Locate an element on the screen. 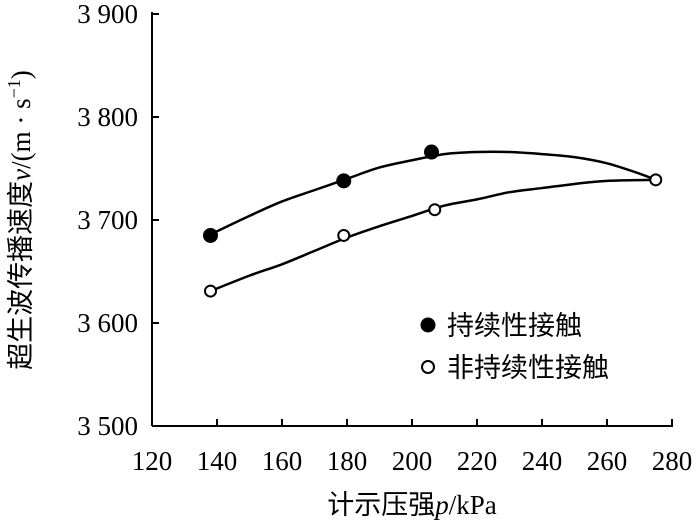 Image resolution: width=700 pixels, height=528 pixels. x-tick-label: 220 is located at coordinates (477, 461).